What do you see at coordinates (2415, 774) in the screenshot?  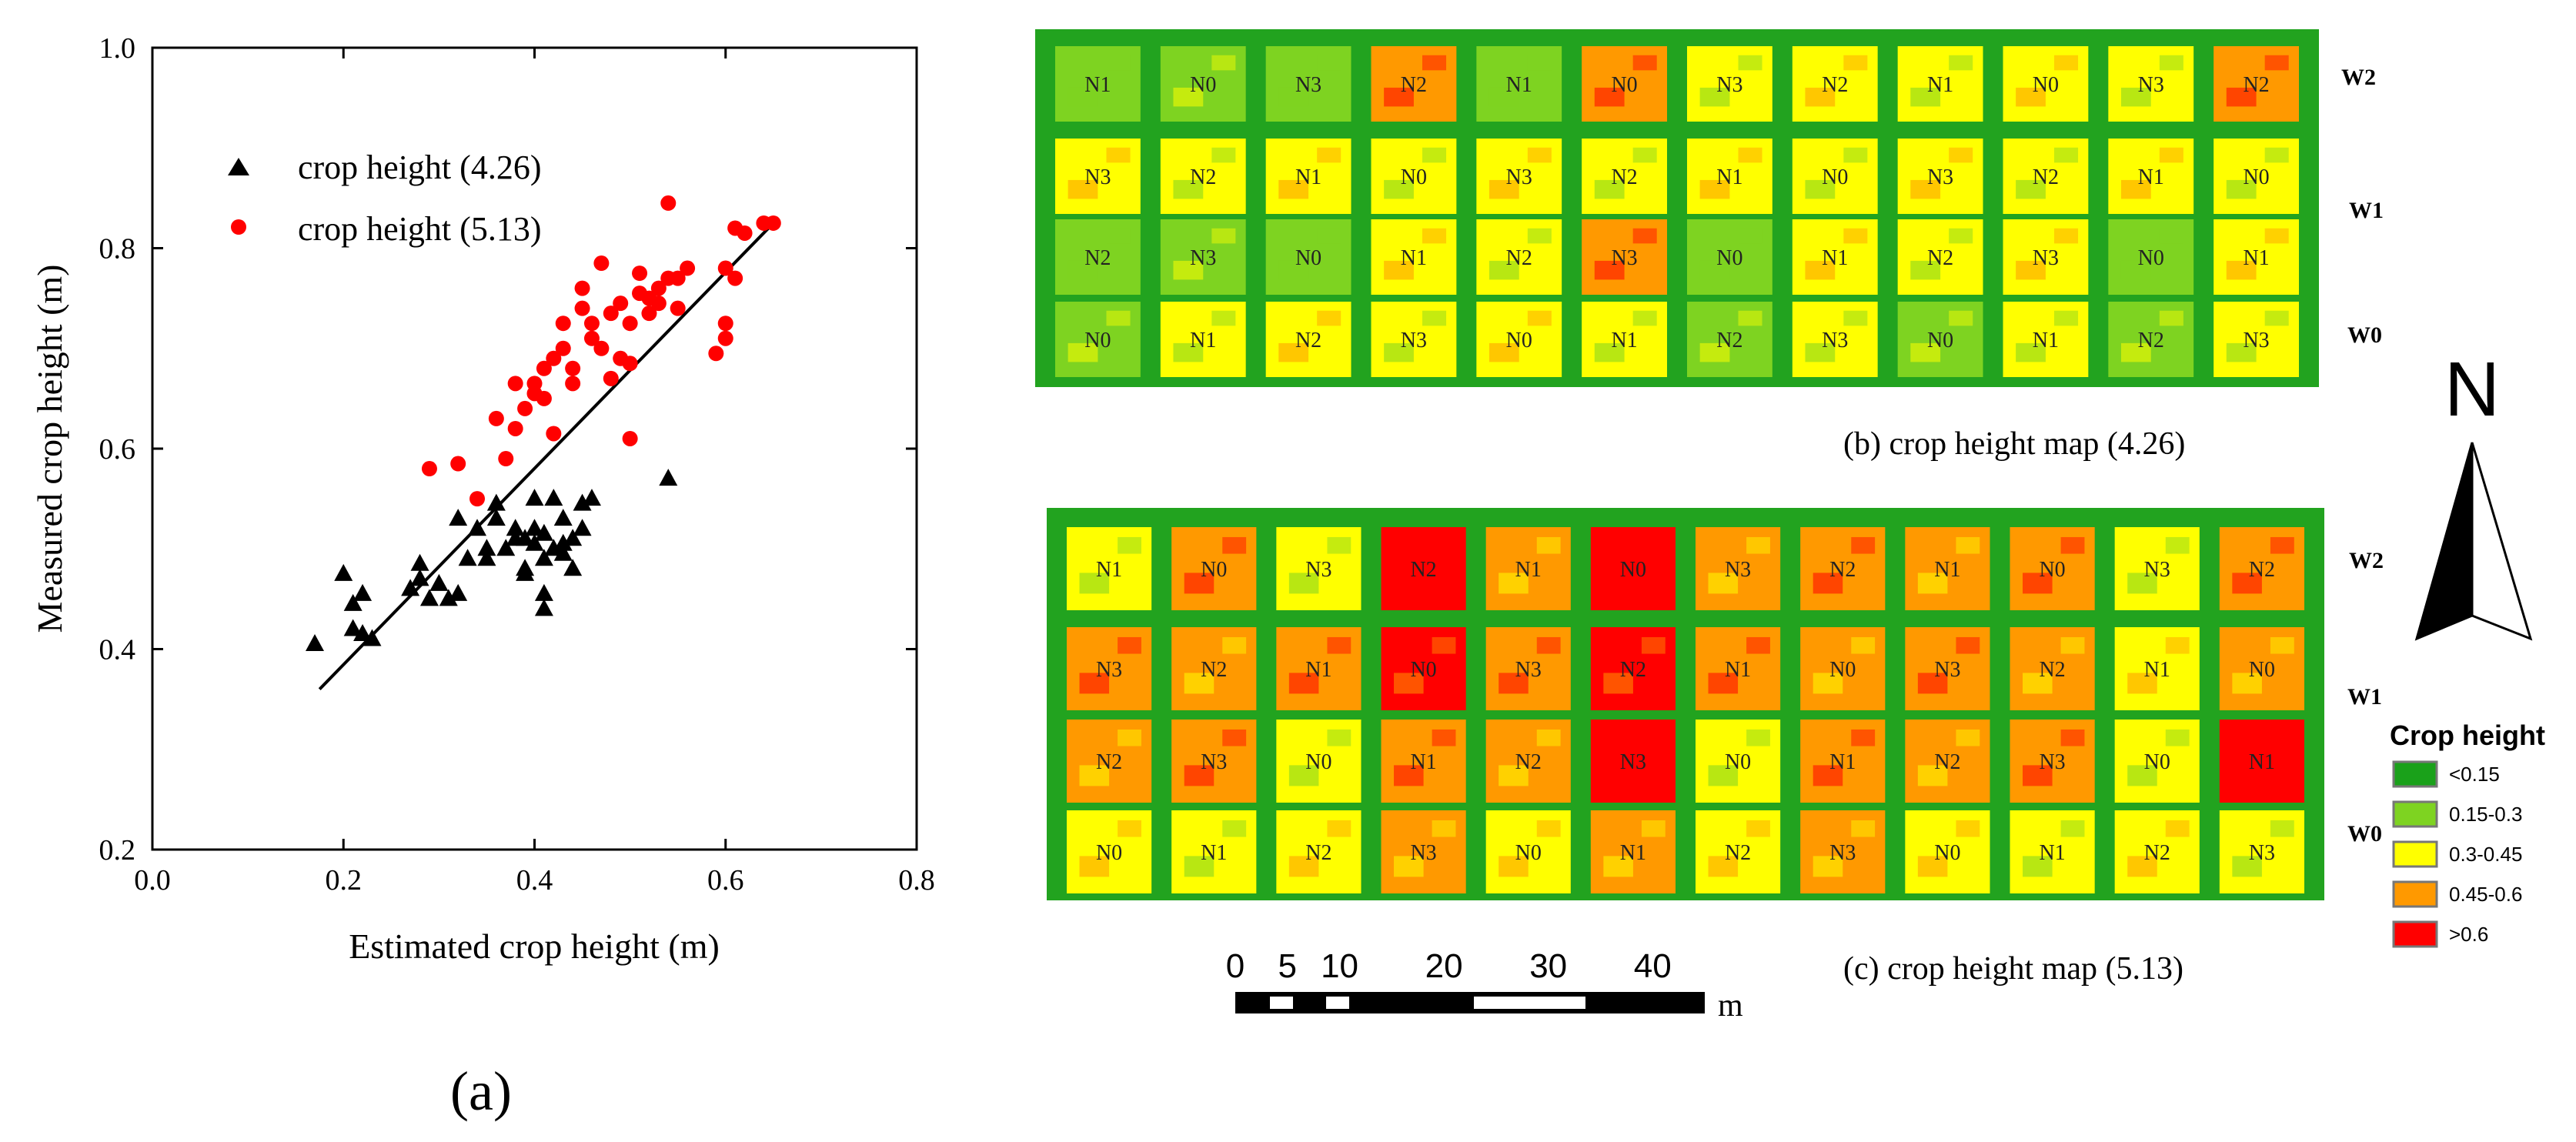 I see `legend-swatch` at bounding box center [2415, 774].